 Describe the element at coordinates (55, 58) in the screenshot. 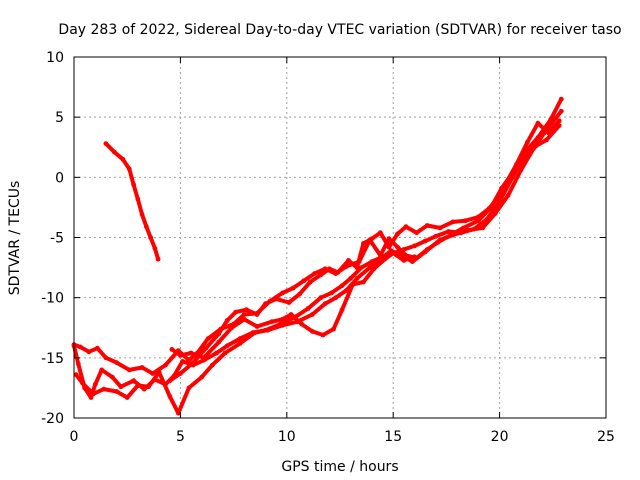

I see `y-tick-label: 10` at that location.